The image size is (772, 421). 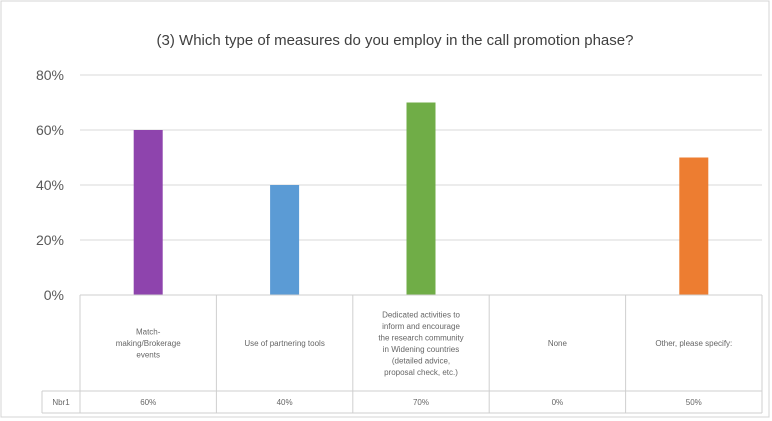 I want to click on y-tick-label: 20%, so click(x=50, y=240).